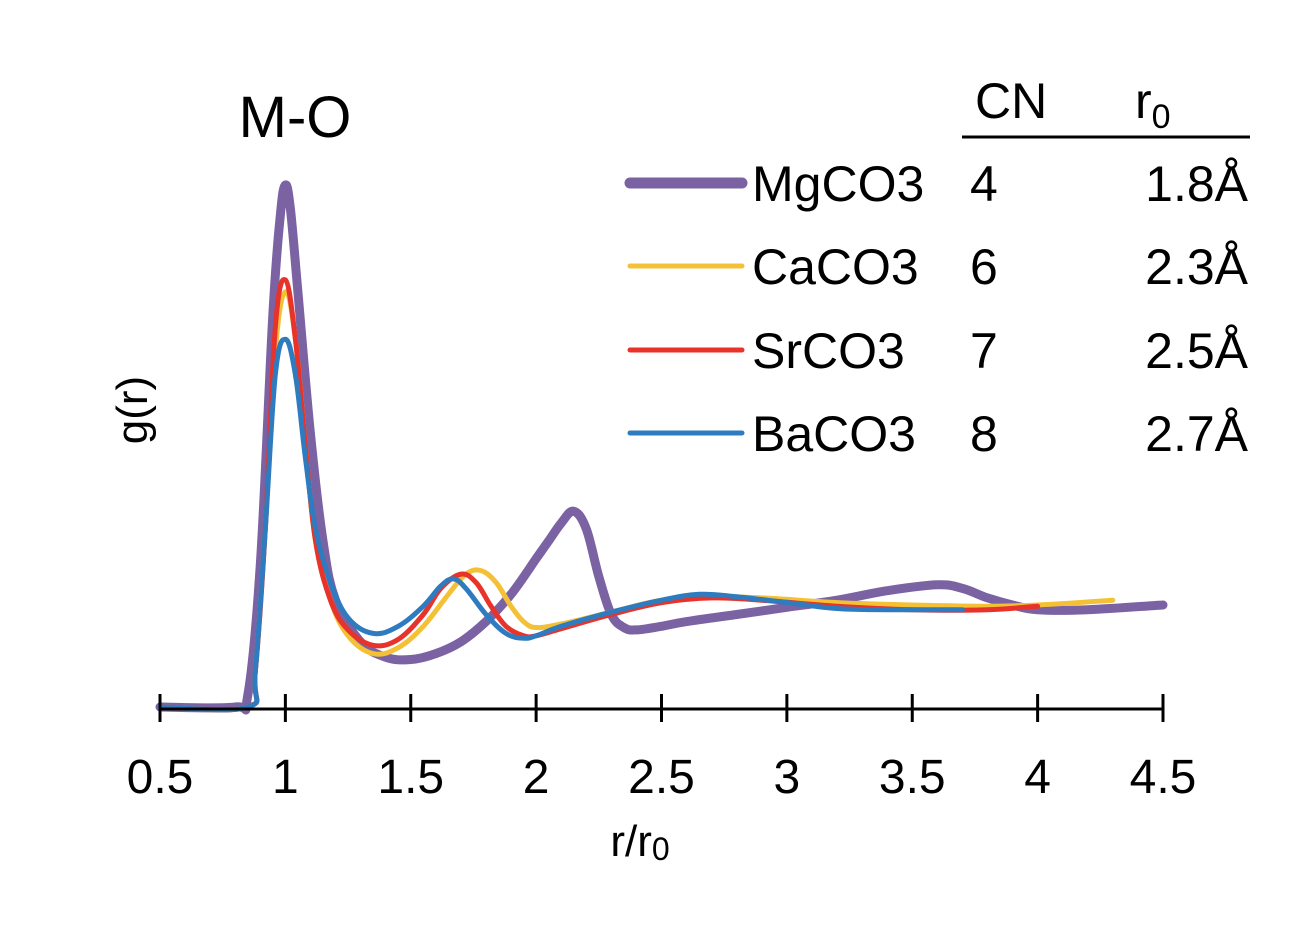 The height and width of the screenshot is (926, 1316). I want to click on table-cell-cn: 7, so click(984, 351).